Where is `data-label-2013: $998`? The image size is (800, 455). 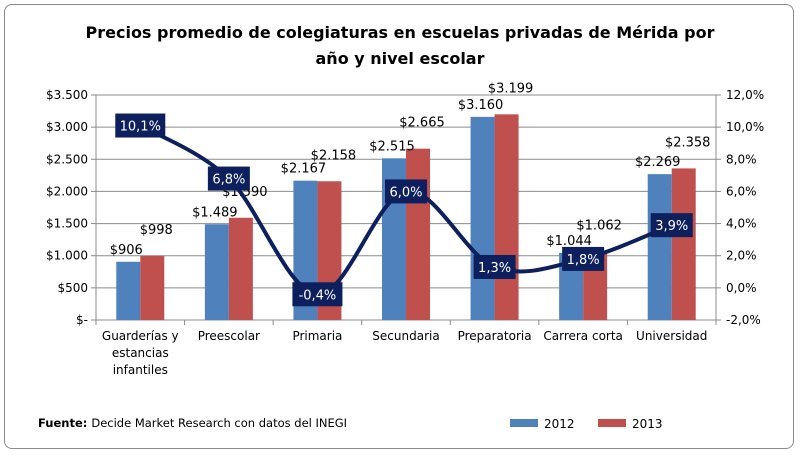
data-label-2013: $998 is located at coordinates (156, 230).